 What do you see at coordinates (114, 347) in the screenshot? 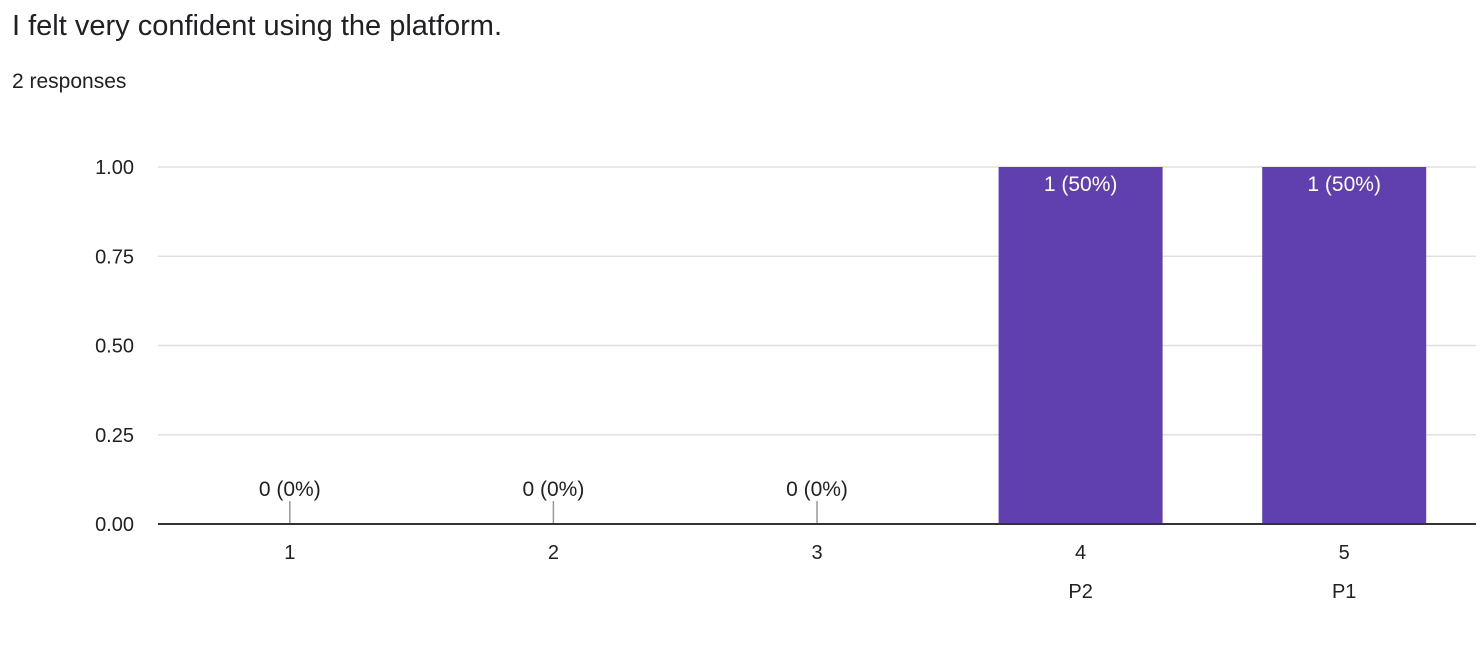
I see `y-tick-label: 0.50` at bounding box center [114, 347].